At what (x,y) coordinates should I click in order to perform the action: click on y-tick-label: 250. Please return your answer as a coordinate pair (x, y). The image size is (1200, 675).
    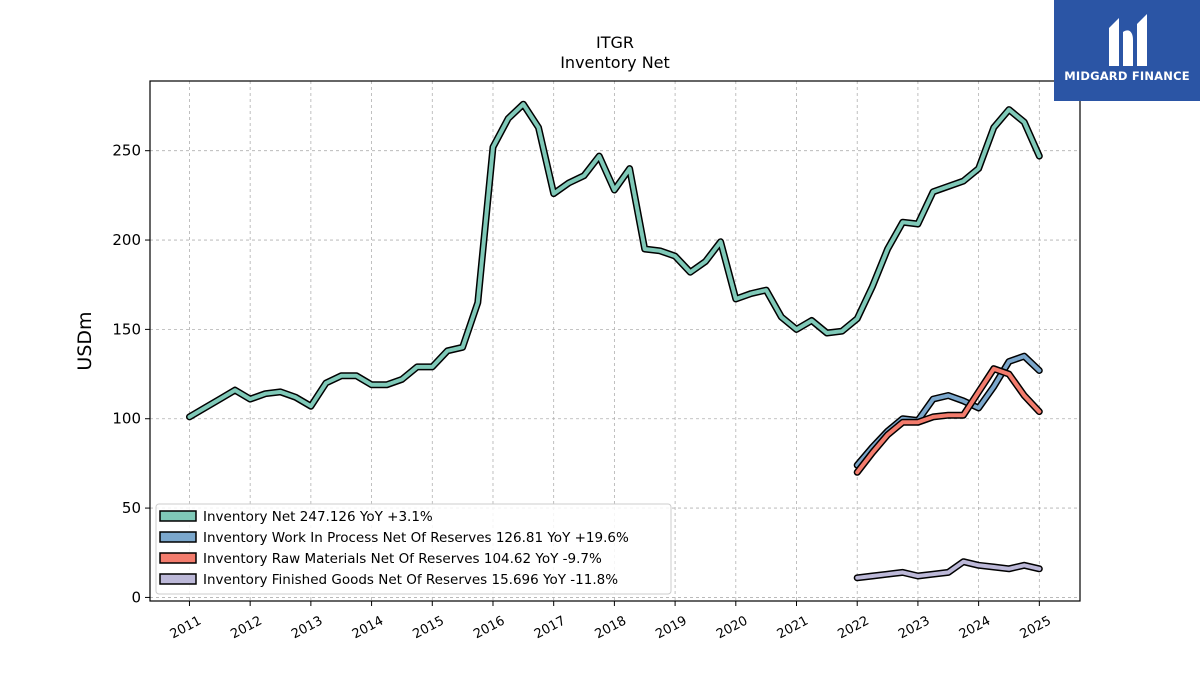
    Looking at the image, I should click on (126, 151).